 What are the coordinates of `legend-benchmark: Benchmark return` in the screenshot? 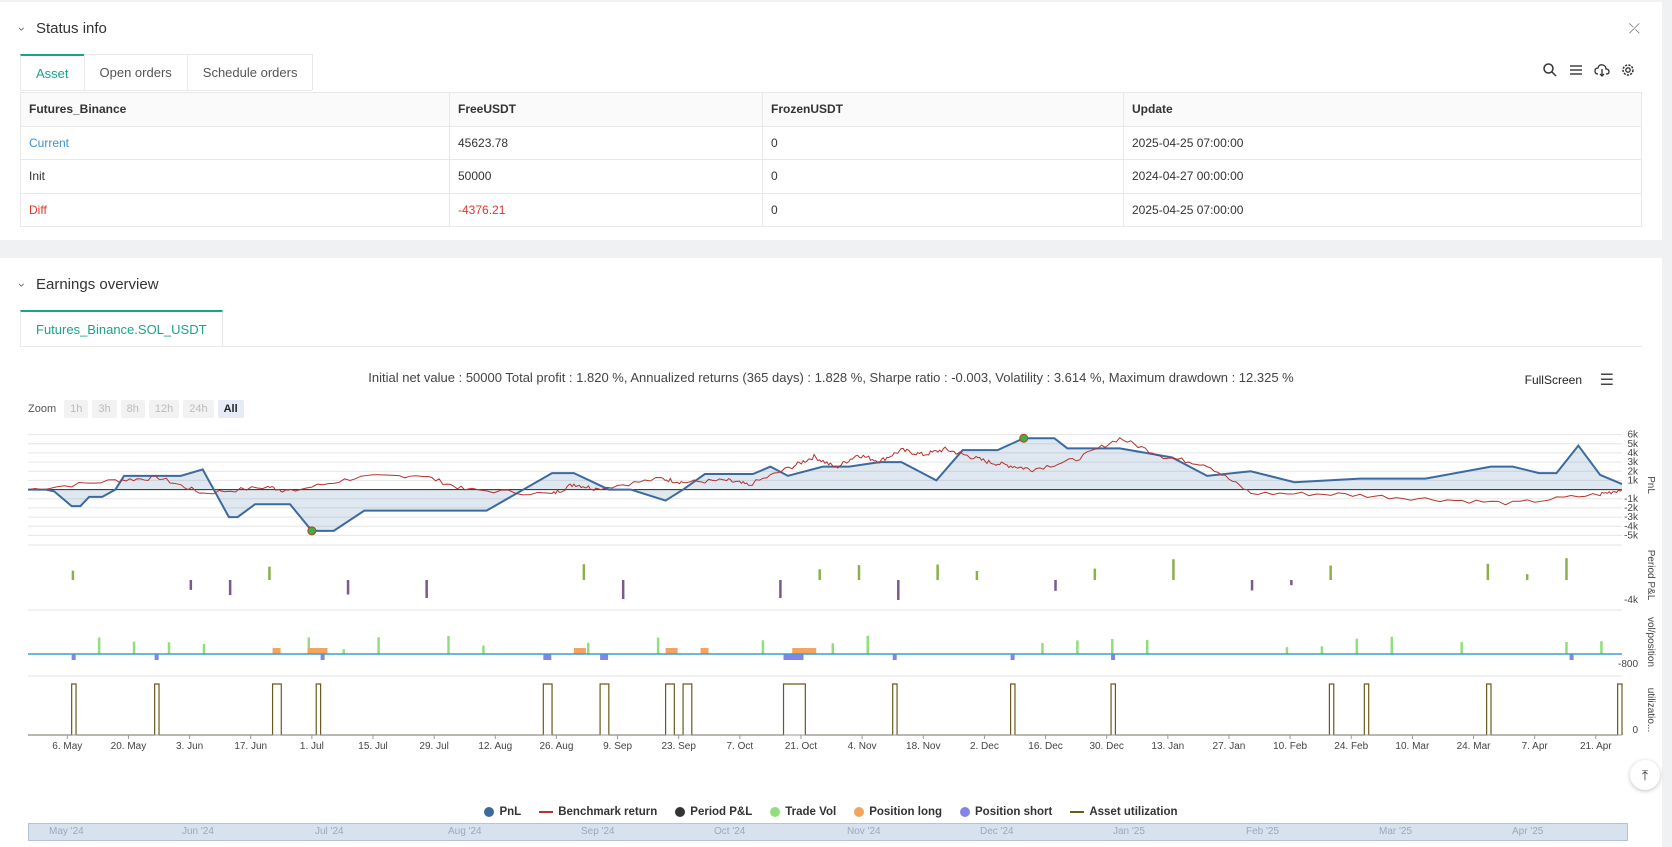 It's located at (598, 812).